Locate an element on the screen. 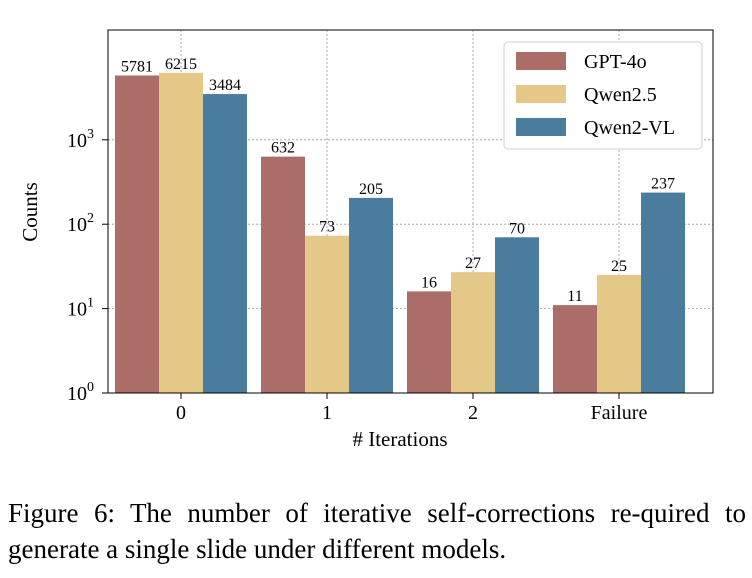 Image resolution: width=752 pixels, height=578 pixels. legend-label: Qwen2-VL is located at coordinates (629, 128).